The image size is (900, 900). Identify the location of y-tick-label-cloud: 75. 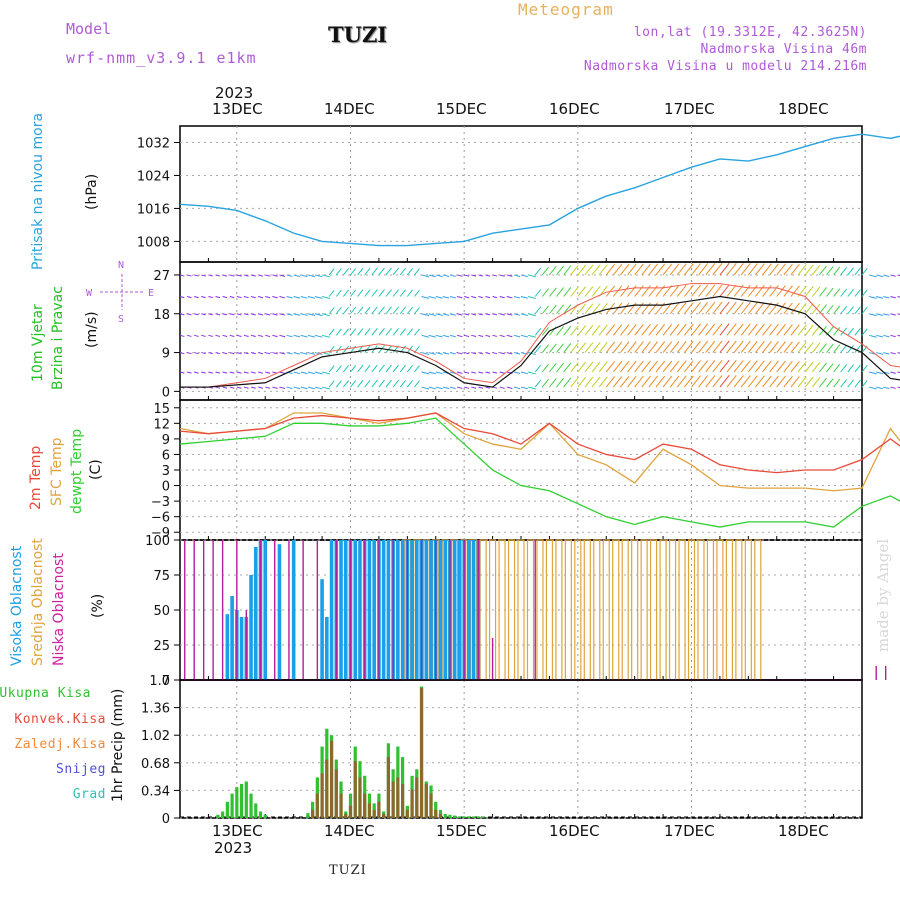
(161, 576).